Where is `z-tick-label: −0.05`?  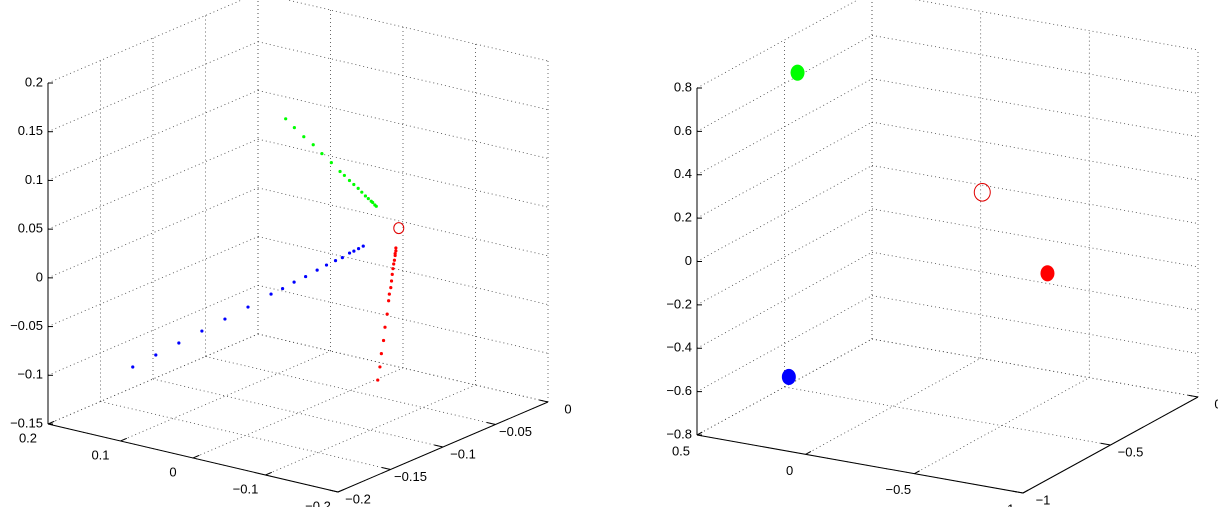
z-tick-label: −0.05 is located at coordinates (26, 325).